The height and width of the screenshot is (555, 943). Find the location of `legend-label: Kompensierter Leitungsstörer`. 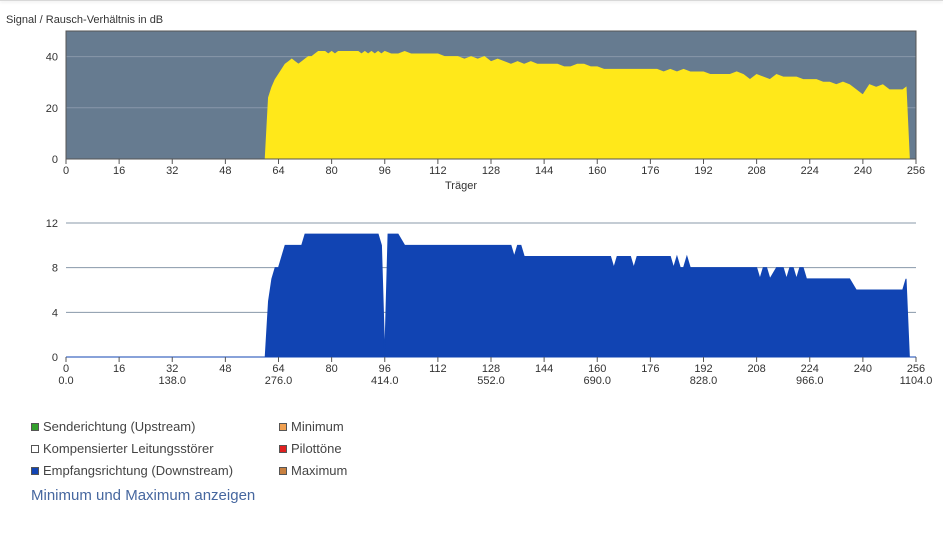

legend-label: Kompensierter Leitungsstörer is located at coordinates (128, 448).